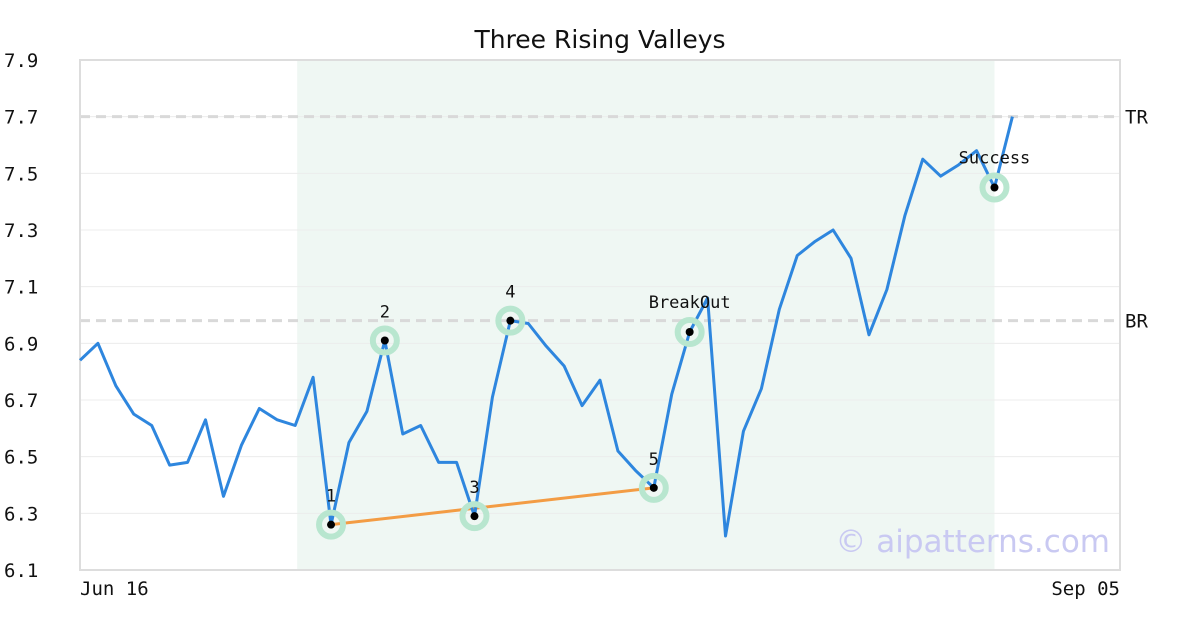 The width and height of the screenshot is (1200, 630). What do you see at coordinates (690, 303) in the screenshot?
I see `marker-label: BreakOut` at bounding box center [690, 303].